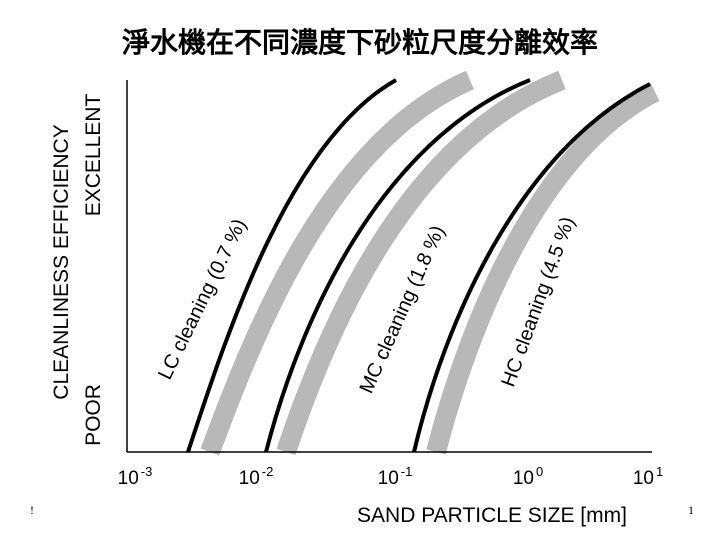 The image size is (720, 540). I want to click on x-tick-label: 10 1, so click(648, 476).